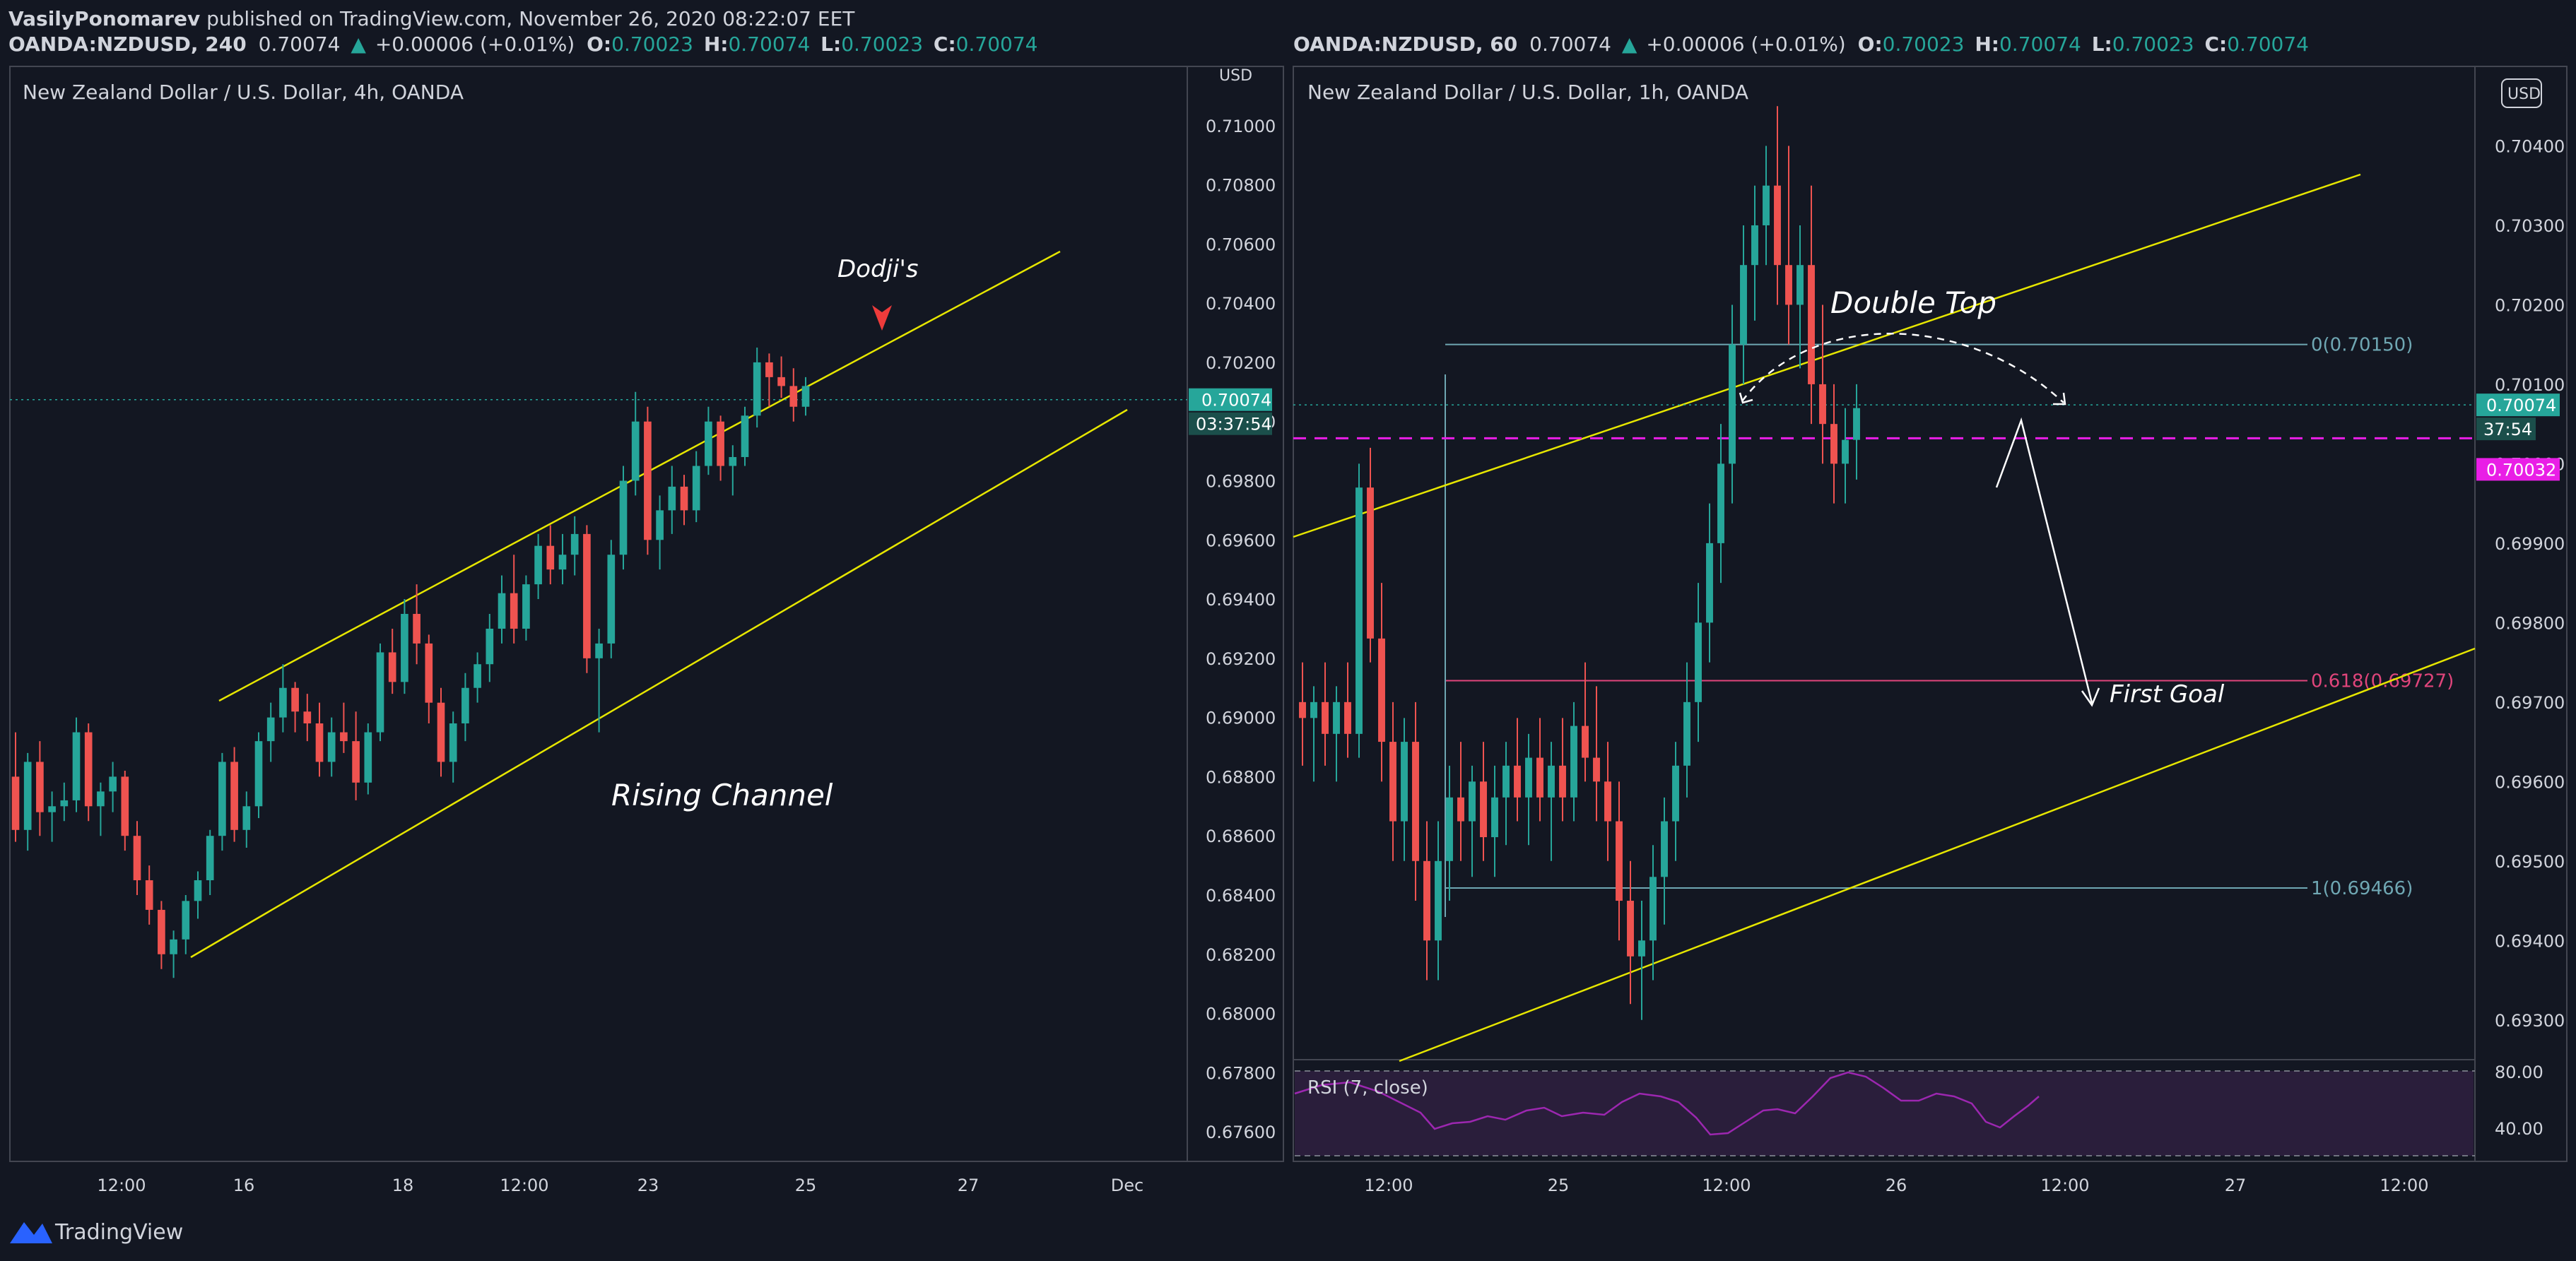 The image size is (2576, 1261). I want to click on double-top-annotation: Double Top, so click(1913, 303).